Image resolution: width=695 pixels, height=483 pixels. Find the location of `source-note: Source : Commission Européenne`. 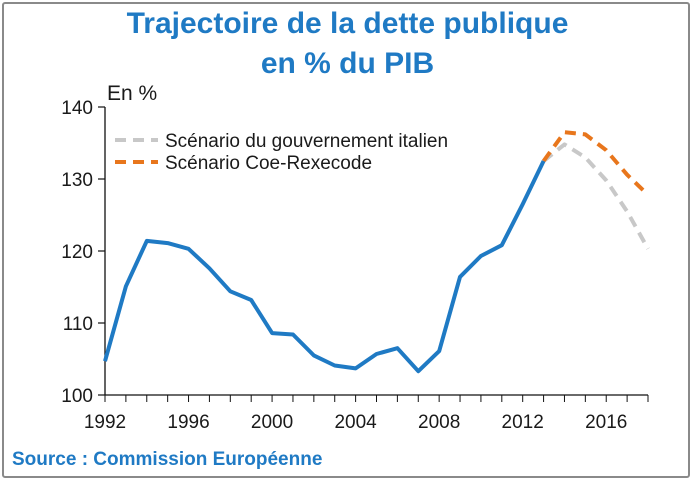

source-note: Source : Commission Européenne is located at coordinates (167, 459).